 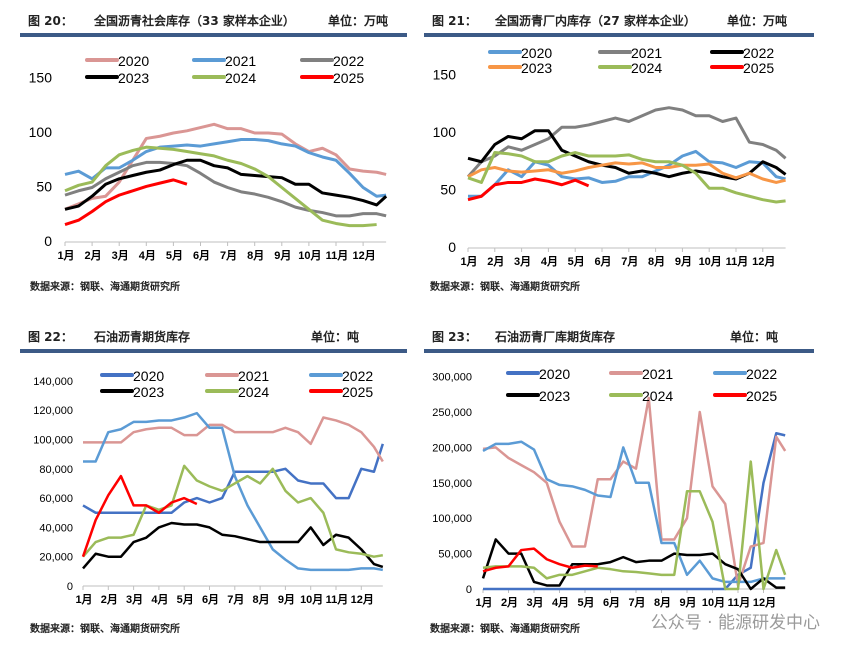 I want to click on source-note-20: 数据来源：钢联、海通期货研究所, so click(x=105, y=287).